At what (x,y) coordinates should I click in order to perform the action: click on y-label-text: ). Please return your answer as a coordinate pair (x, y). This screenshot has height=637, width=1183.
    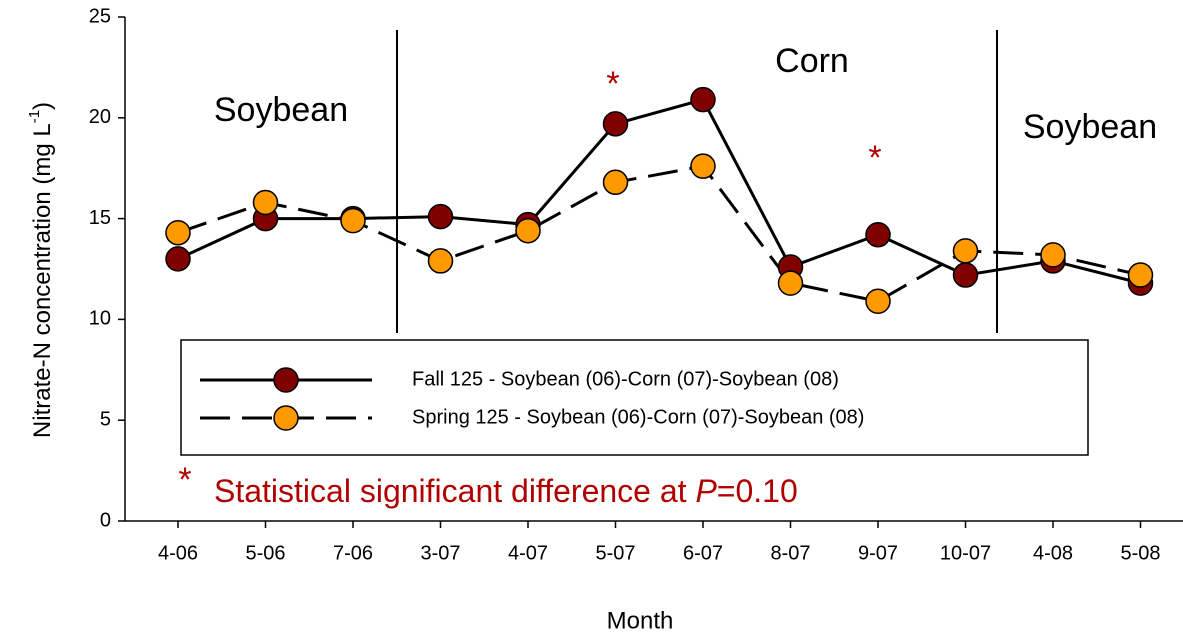
    Looking at the image, I should click on (42, 106).